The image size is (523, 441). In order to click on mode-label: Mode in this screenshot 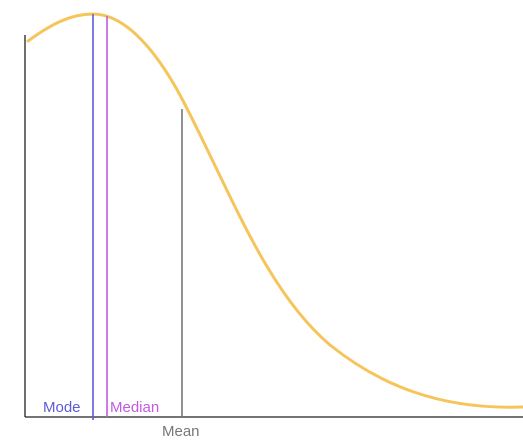, I will do `click(62, 407)`.